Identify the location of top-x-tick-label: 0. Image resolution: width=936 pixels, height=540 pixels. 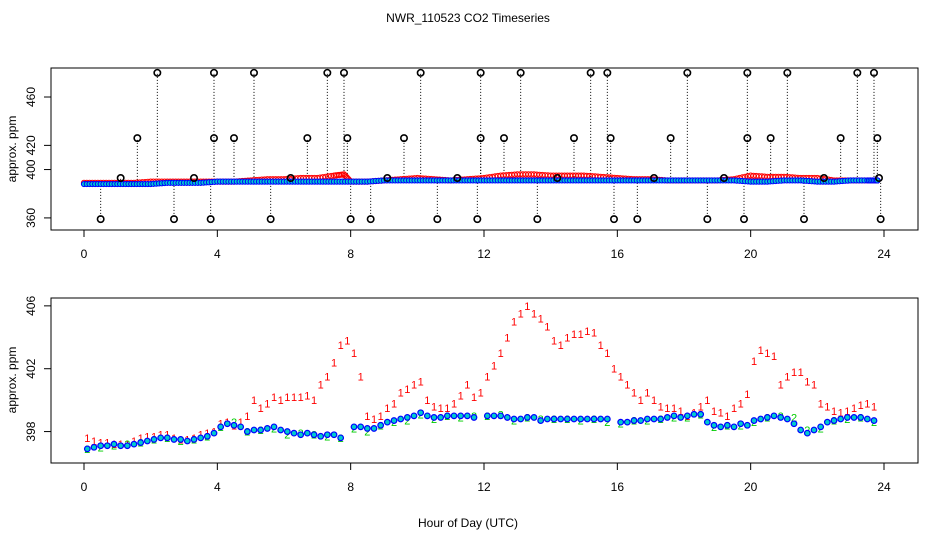
(84, 254).